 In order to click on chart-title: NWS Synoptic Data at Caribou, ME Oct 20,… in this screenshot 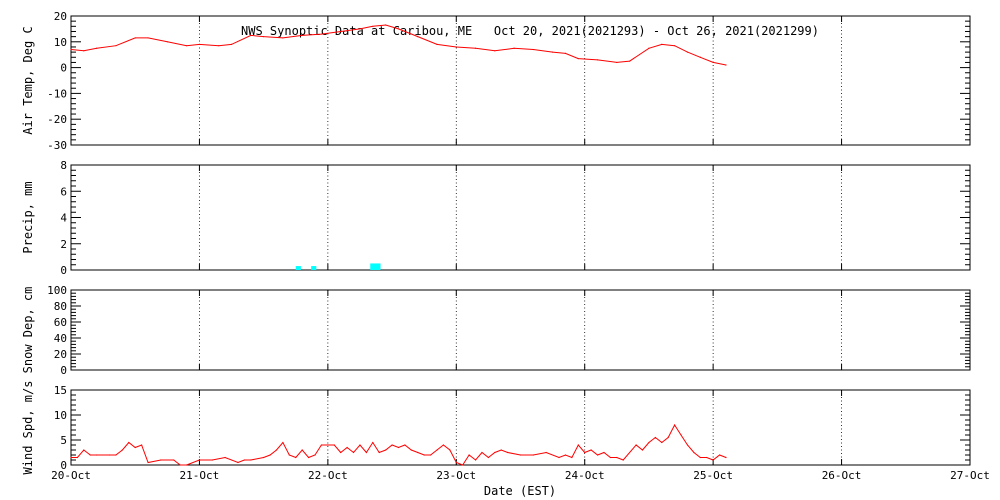, I will do `click(530, 31)`.